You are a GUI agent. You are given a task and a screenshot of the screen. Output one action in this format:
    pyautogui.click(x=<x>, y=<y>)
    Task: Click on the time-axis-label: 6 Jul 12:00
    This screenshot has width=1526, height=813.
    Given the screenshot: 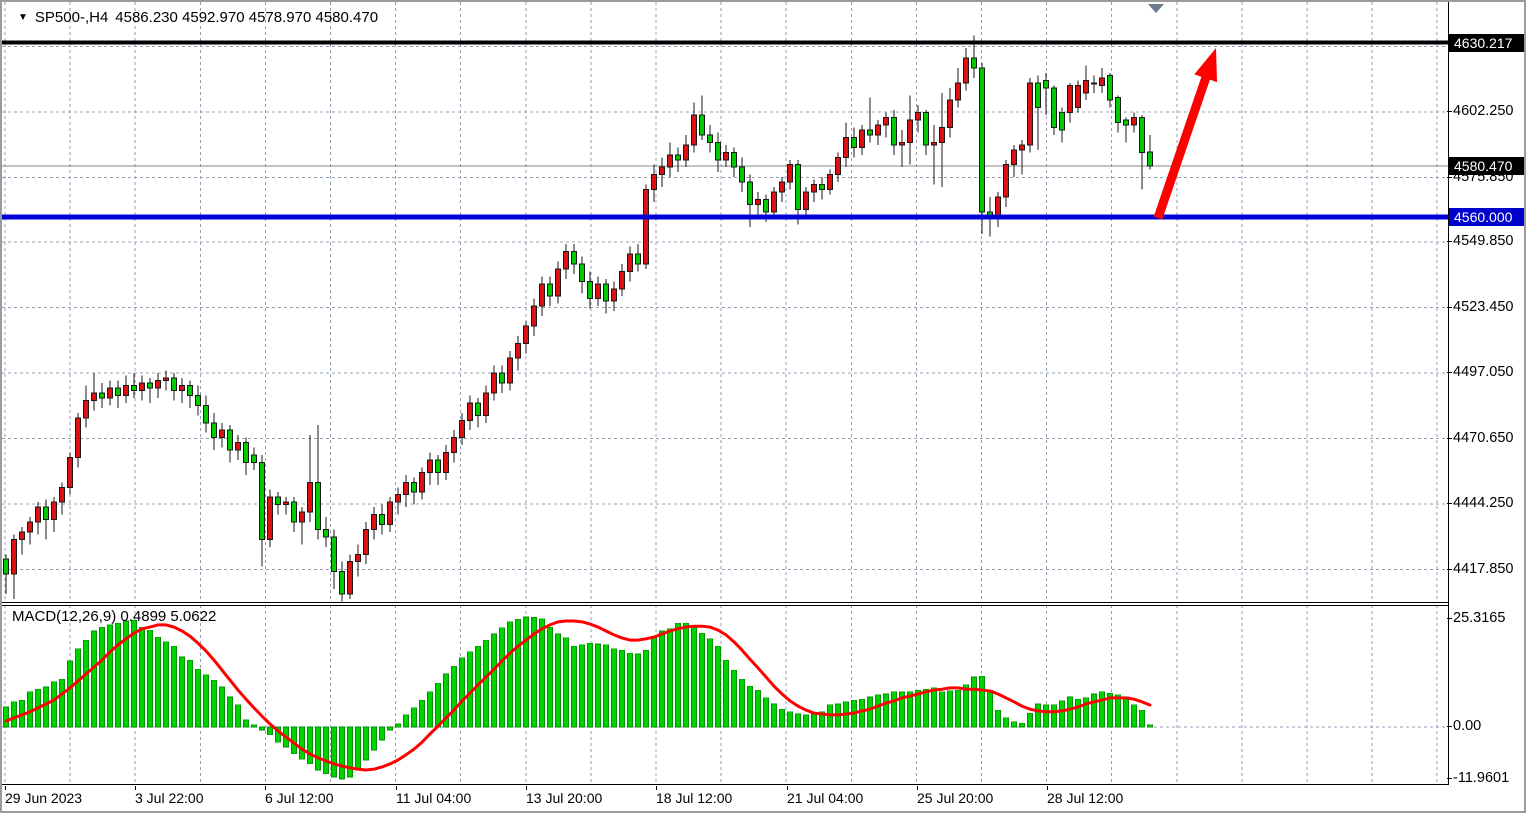 What is the action you would take?
    pyautogui.click(x=299, y=798)
    